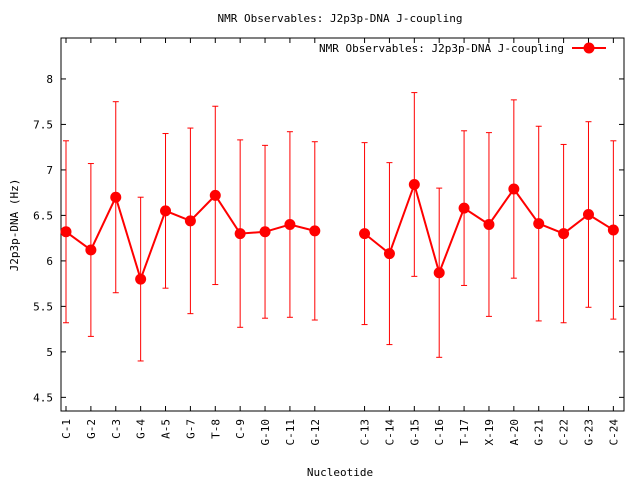  Describe the element at coordinates (589, 48) in the screenshot. I see `legend-marker` at that location.